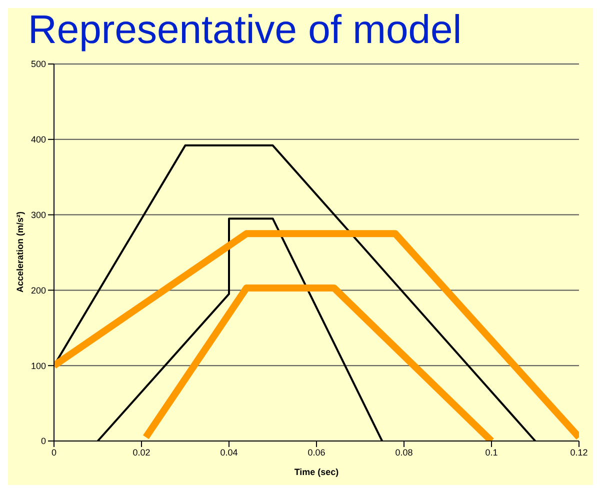 This screenshot has height=493, width=601. I want to click on x-tick-label: 0.1, so click(491, 452).